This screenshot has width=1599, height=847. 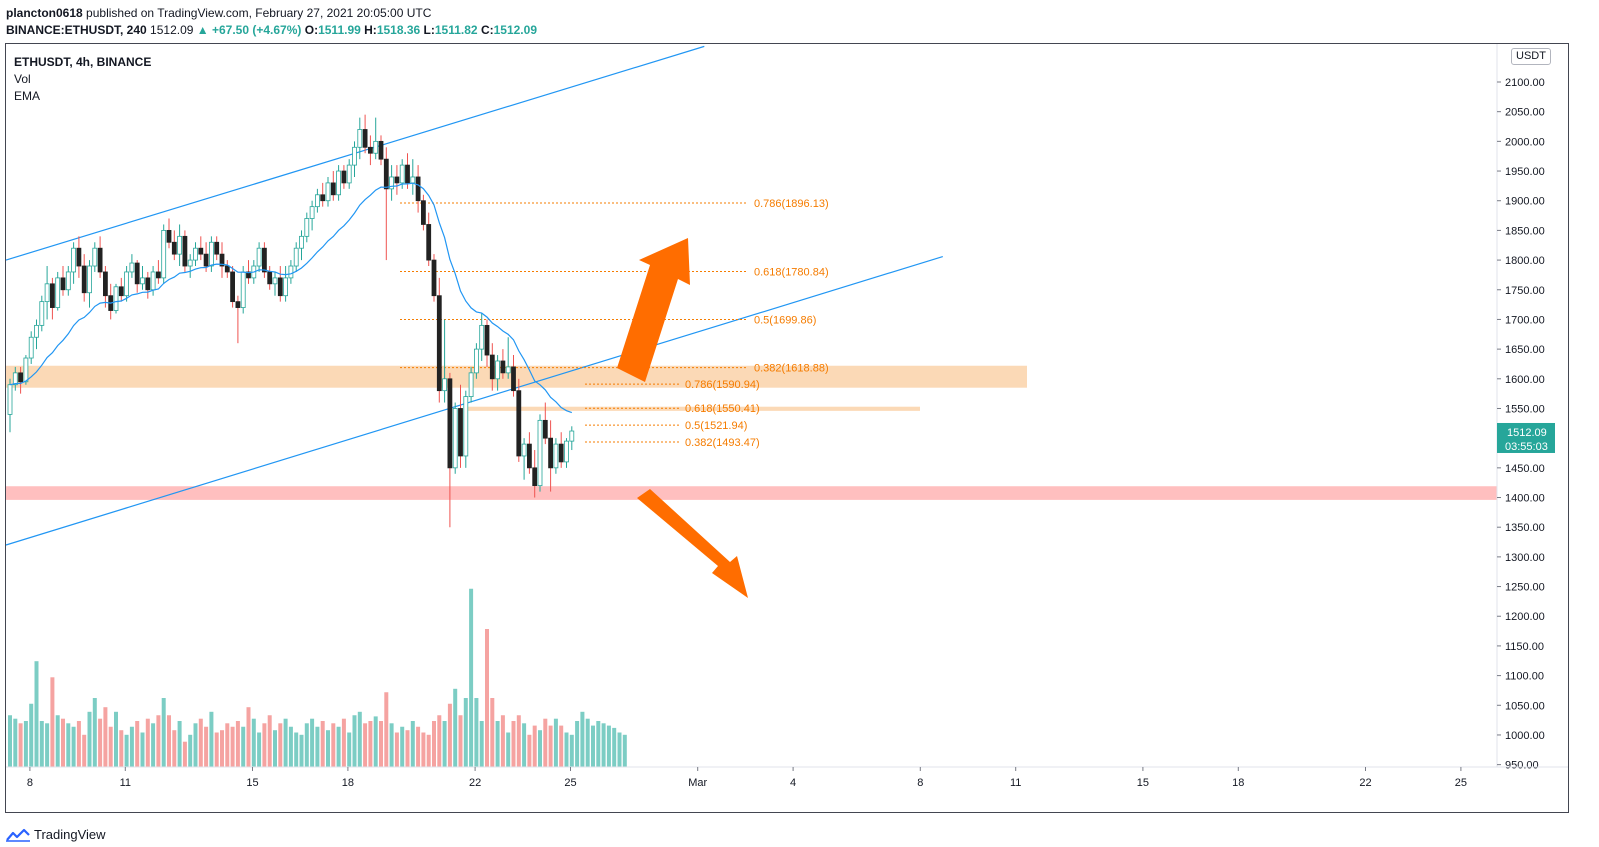 I want to click on up-arrow-icon, so click(x=653, y=310).